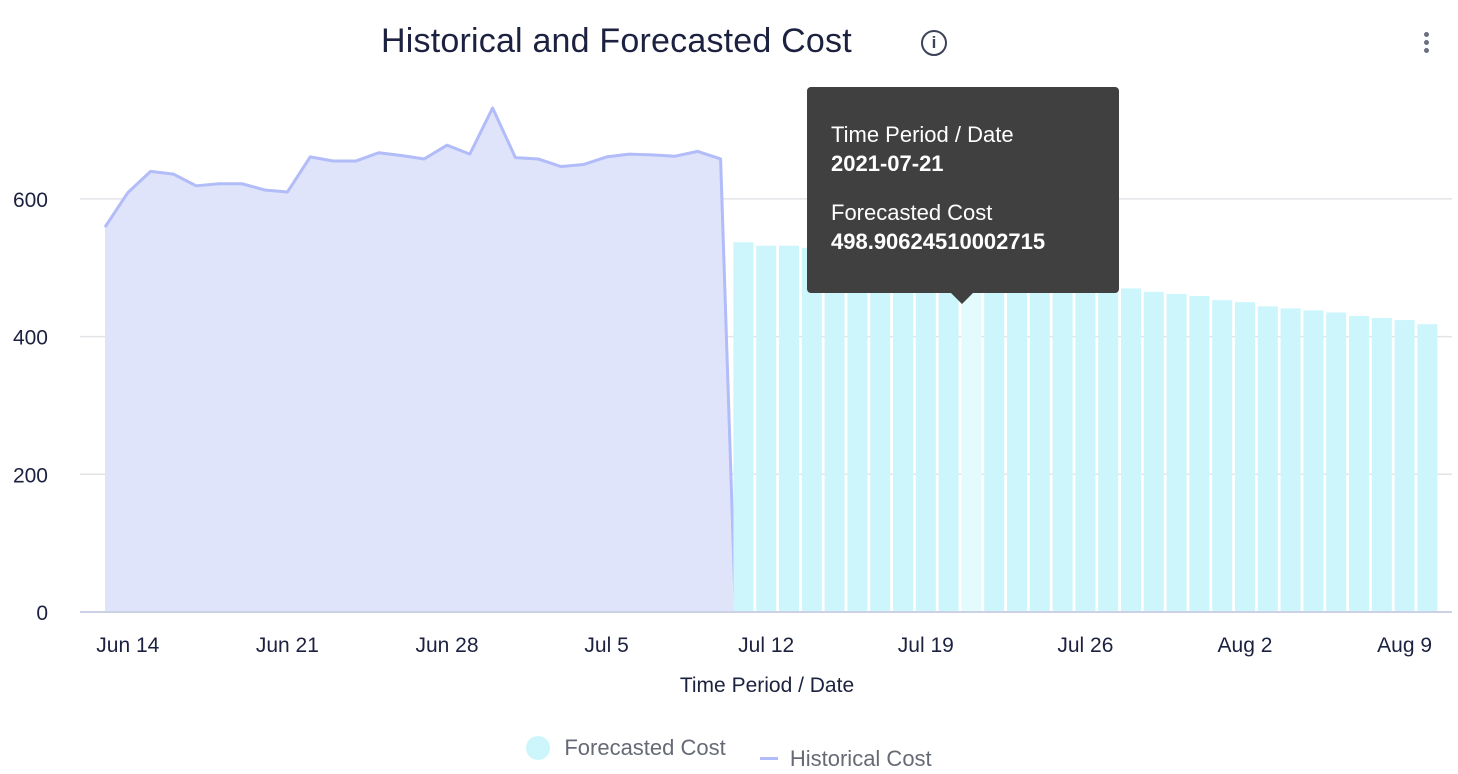  Describe the element at coordinates (1404, 645) in the screenshot. I see `x-tick-label: Aug 9` at that location.